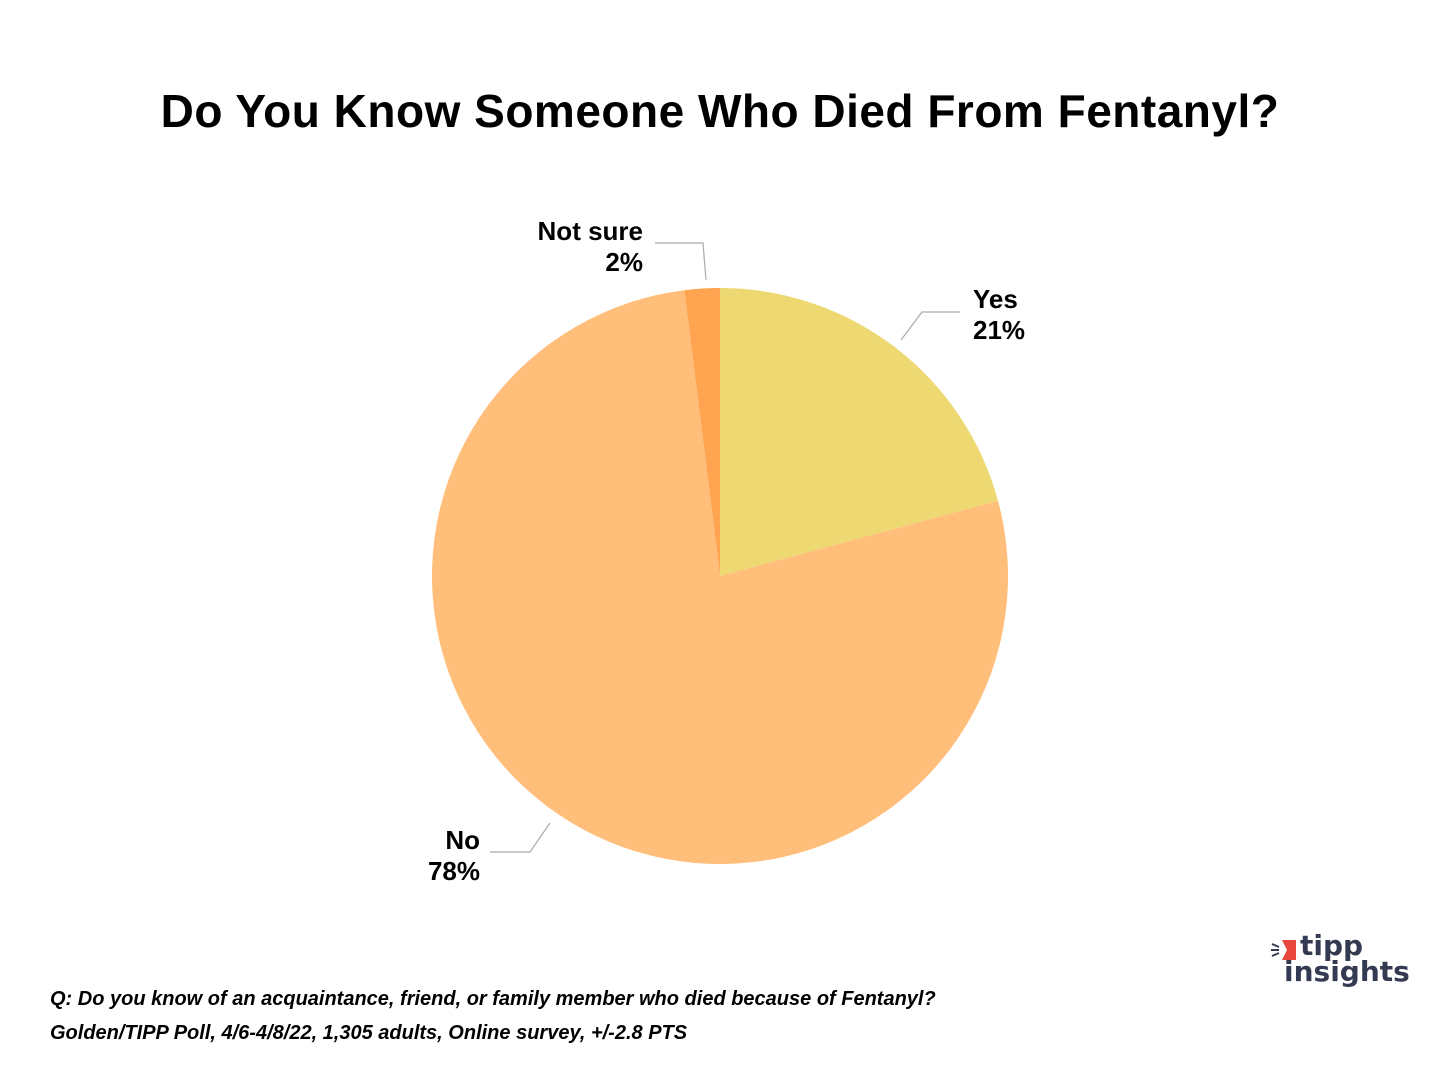 The image size is (1440, 1080). What do you see at coordinates (454, 871) in the screenshot?
I see `slice-value-no: 78%` at bounding box center [454, 871].